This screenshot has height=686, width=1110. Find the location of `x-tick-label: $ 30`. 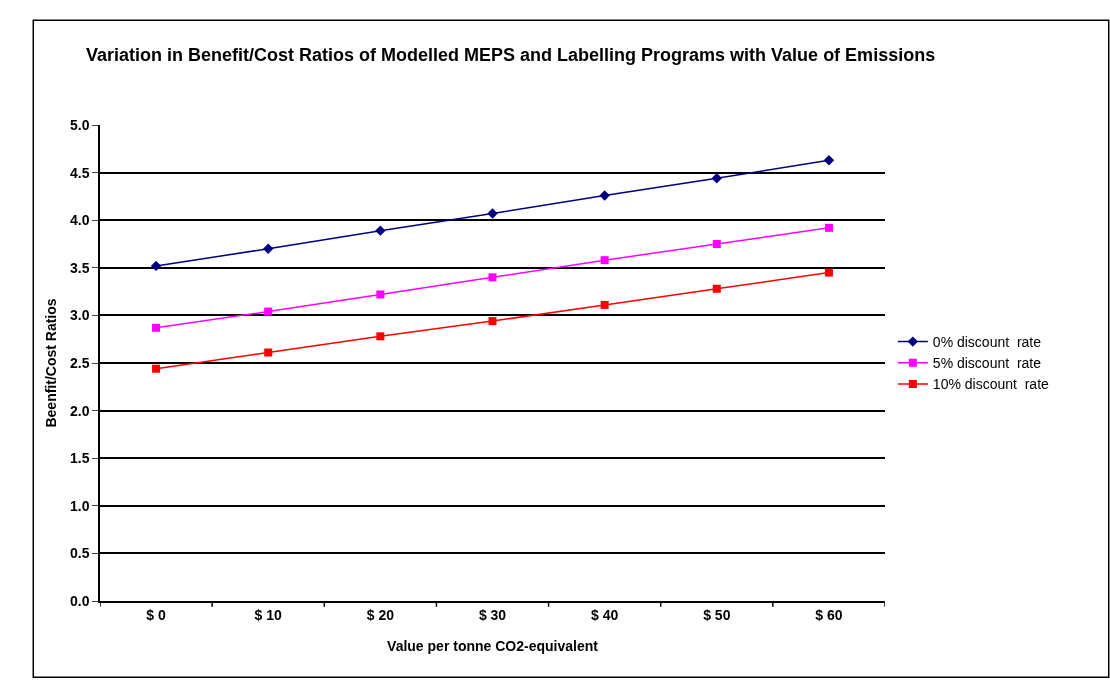

x-tick-label: $ 30 is located at coordinates (492, 614).